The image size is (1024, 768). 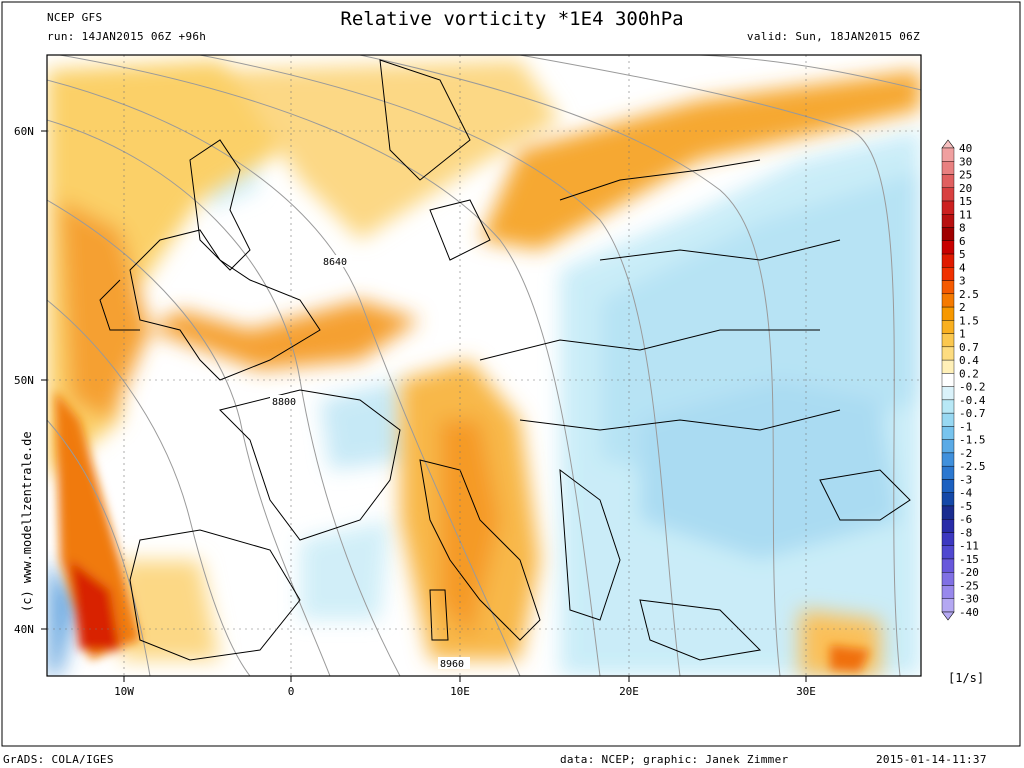 I want to click on contour-label-8960: 8960, so click(x=452, y=664).